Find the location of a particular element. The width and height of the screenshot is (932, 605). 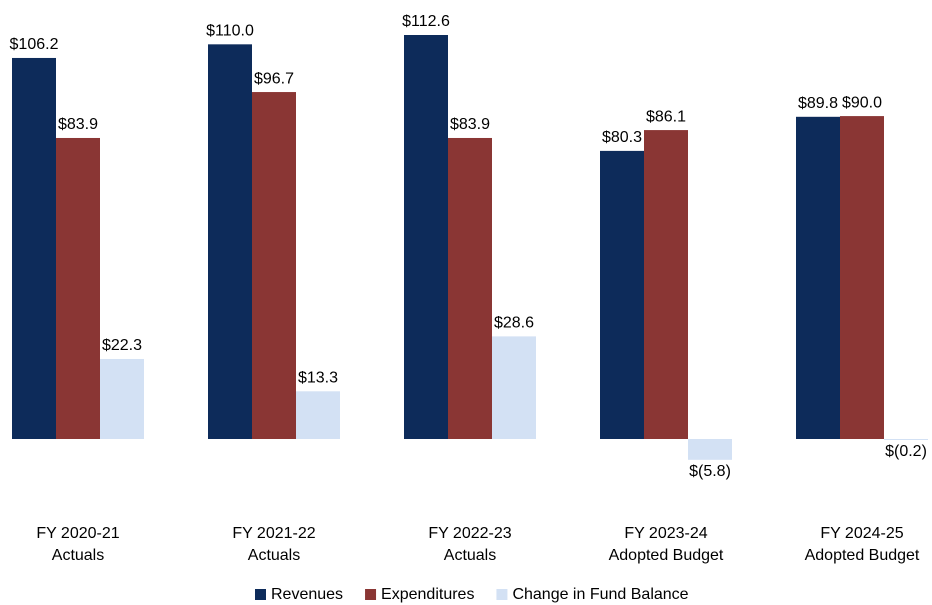

data-label: $89.8 is located at coordinates (818, 103).